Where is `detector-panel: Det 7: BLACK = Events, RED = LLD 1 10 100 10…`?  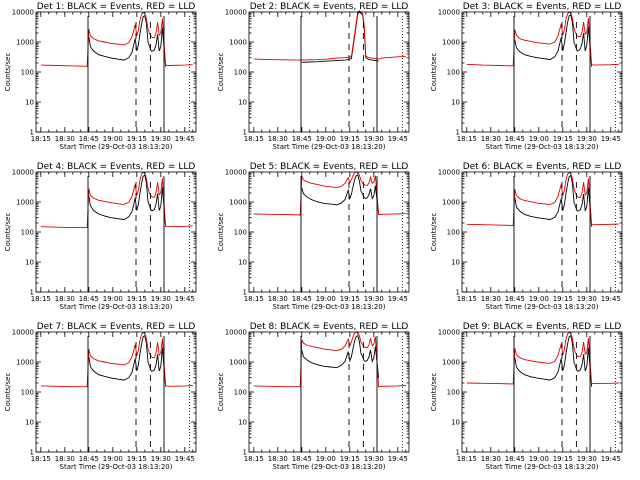
detector-panel: Det 7: BLACK = Events, RED = LLD 1 10 100 10… is located at coordinates (100, 396).